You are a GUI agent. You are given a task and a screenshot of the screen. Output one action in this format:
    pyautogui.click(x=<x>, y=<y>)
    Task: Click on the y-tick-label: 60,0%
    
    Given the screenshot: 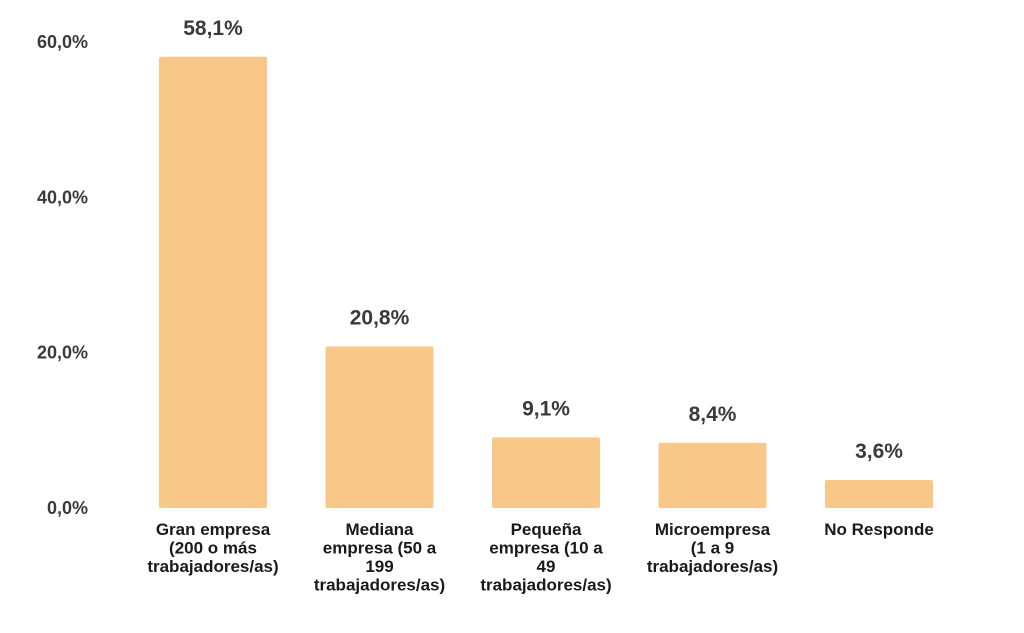 What is the action you would take?
    pyautogui.click(x=62, y=42)
    